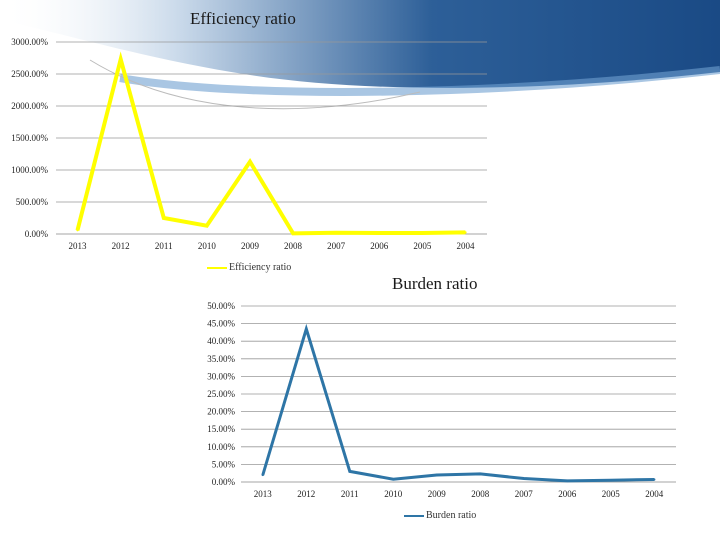 This screenshot has width=720, height=540. Describe the element at coordinates (243, 18) in the screenshot. I see `efficiency-ratio-title: Efficiency ratio` at that location.